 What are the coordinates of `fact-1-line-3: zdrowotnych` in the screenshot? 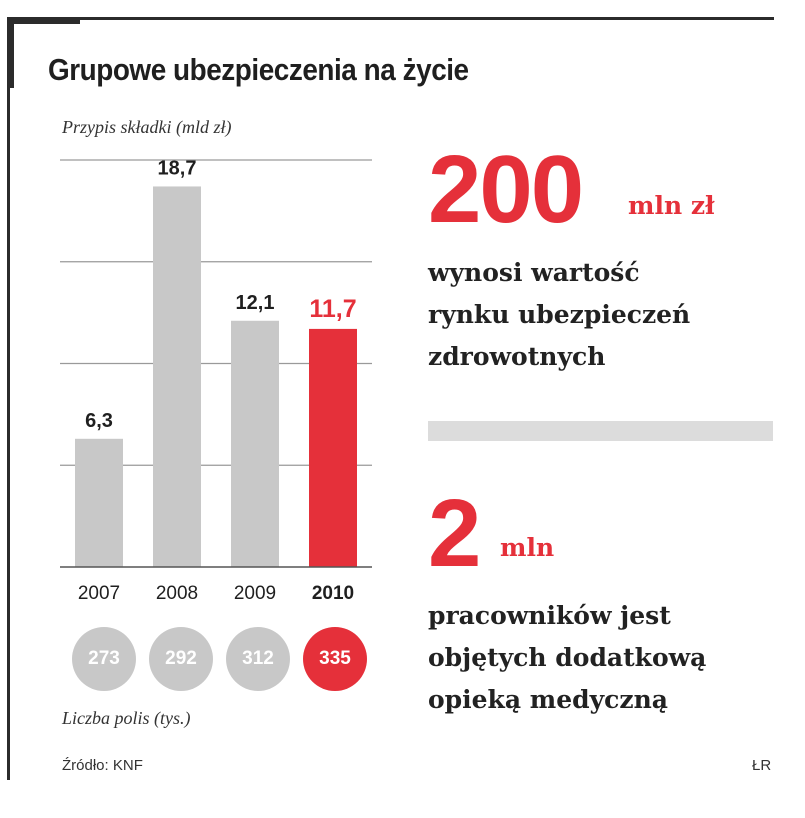 It's located at (517, 356).